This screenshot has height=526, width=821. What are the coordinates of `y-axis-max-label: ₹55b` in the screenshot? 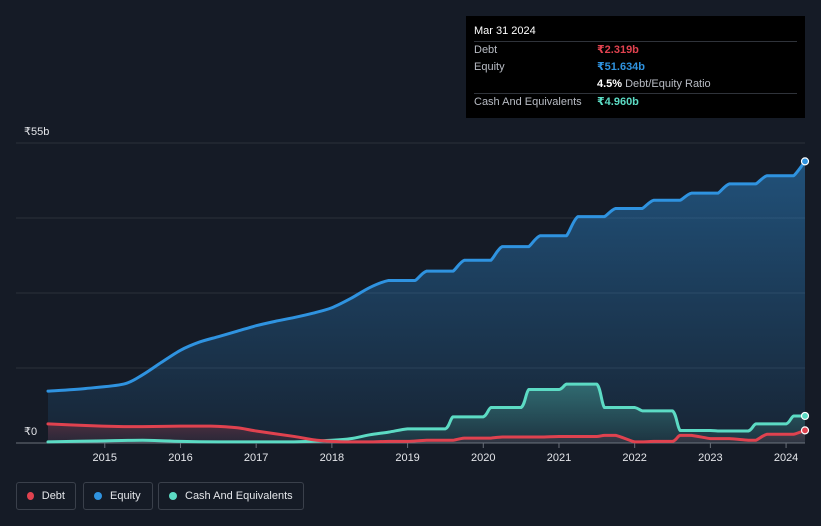 It's located at (36, 132).